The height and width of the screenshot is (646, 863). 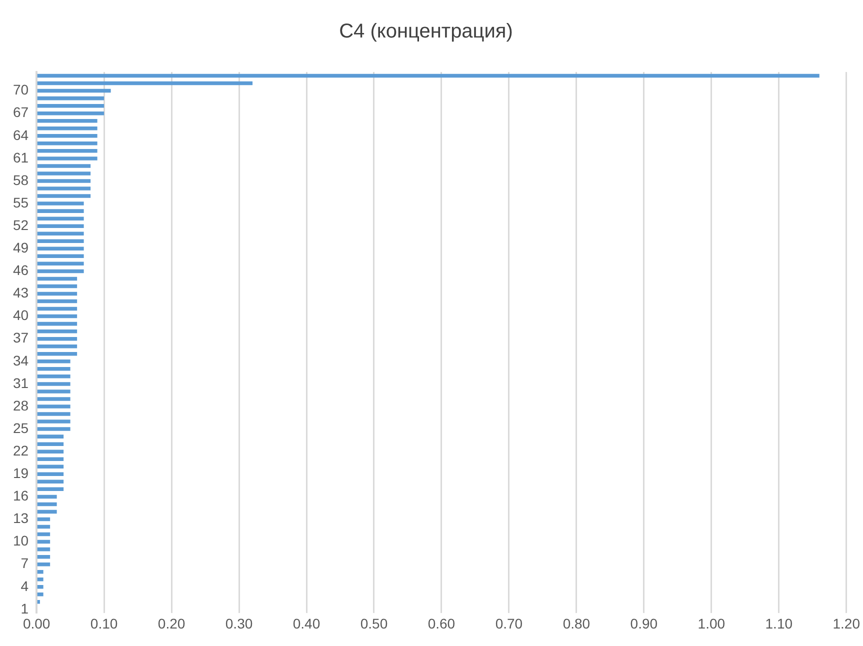 I want to click on x-tick-label: 0.00, so click(x=36, y=623).